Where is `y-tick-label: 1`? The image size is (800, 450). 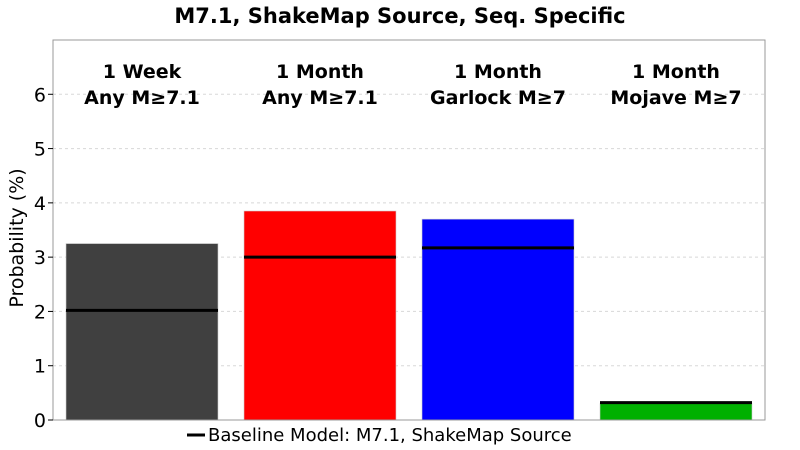 y-tick-label: 1 is located at coordinates (40, 367).